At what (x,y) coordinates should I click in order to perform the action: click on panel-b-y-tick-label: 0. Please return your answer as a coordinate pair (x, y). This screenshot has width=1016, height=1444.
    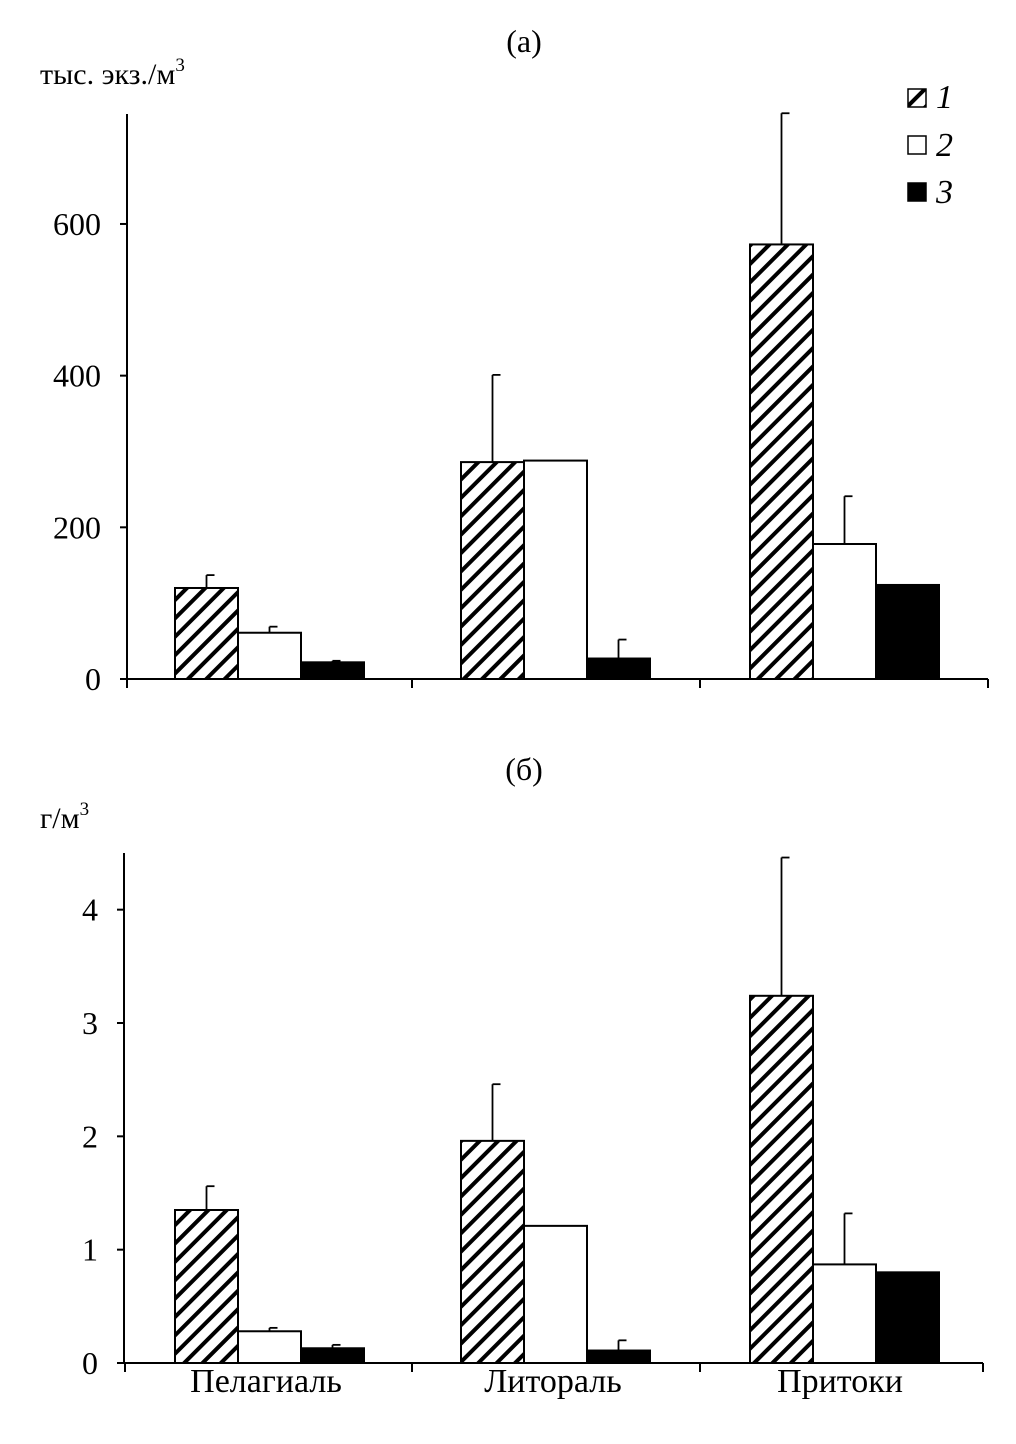
    Looking at the image, I should click on (90, 1363).